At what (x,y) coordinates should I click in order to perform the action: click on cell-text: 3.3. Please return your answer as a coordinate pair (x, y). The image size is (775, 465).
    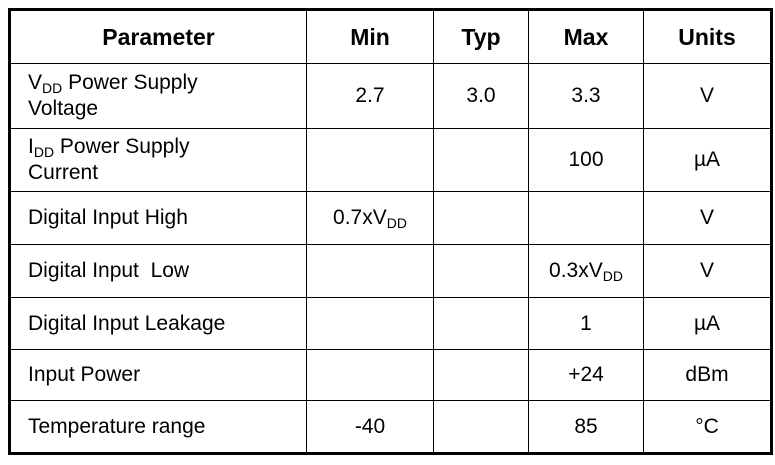
    Looking at the image, I should click on (586, 95).